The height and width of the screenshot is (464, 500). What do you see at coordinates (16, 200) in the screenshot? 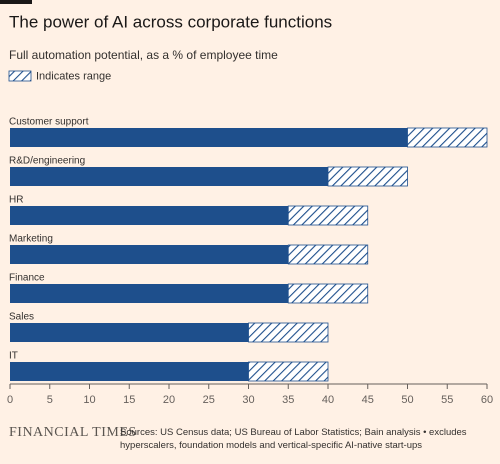
I see `category-label: HR` at bounding box center [16, 200].